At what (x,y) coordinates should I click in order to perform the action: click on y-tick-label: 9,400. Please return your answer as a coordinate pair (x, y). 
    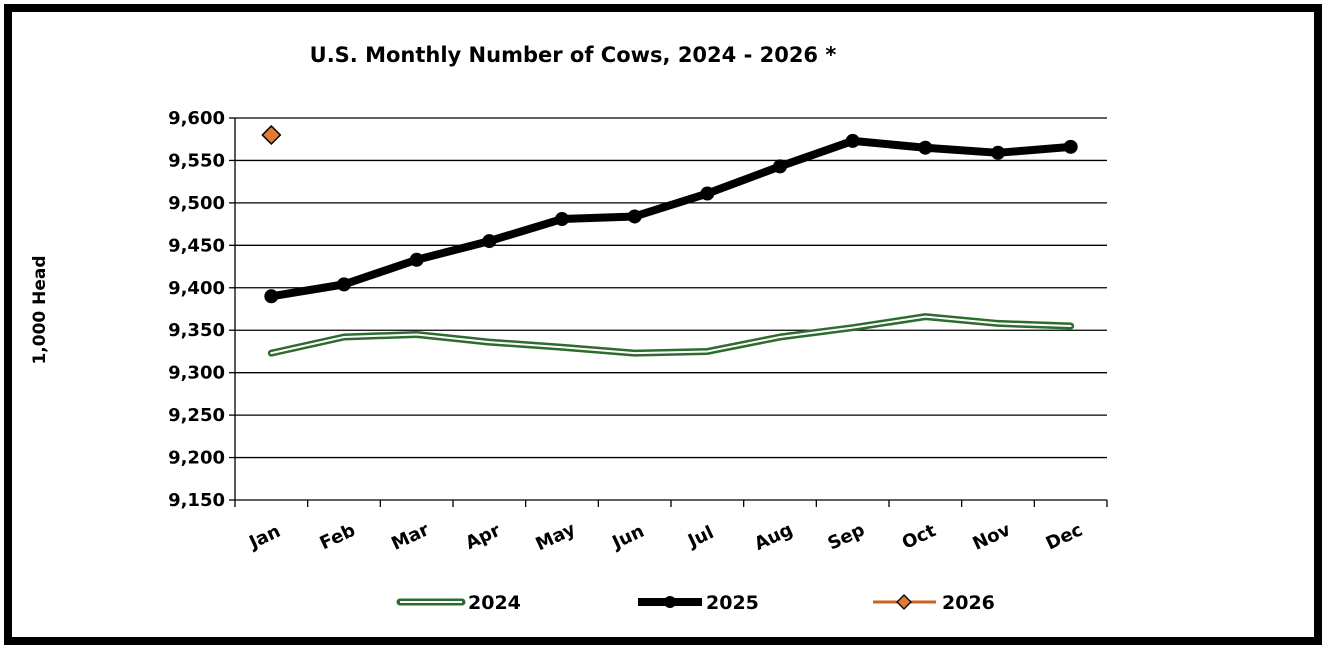
    Looking at the image, I should click on (196, 288).